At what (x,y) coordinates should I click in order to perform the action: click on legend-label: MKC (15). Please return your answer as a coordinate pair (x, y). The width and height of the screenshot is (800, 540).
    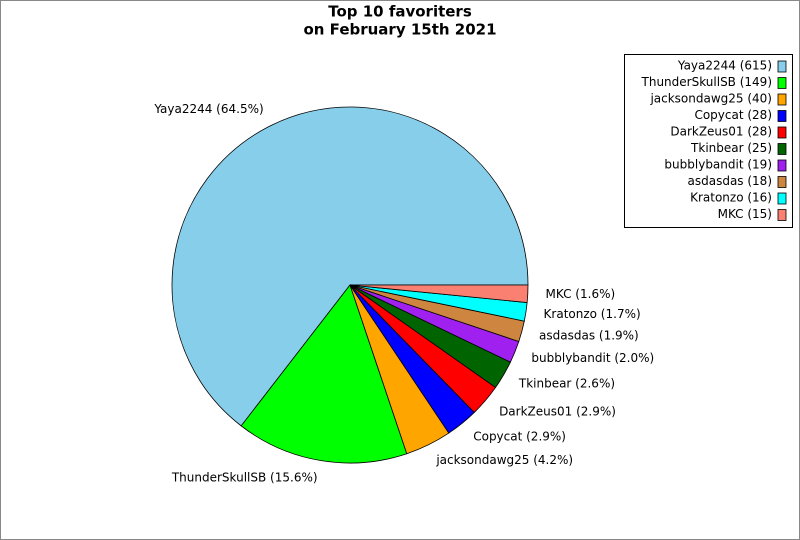
    Looking at the image, I should click on (745, 214).